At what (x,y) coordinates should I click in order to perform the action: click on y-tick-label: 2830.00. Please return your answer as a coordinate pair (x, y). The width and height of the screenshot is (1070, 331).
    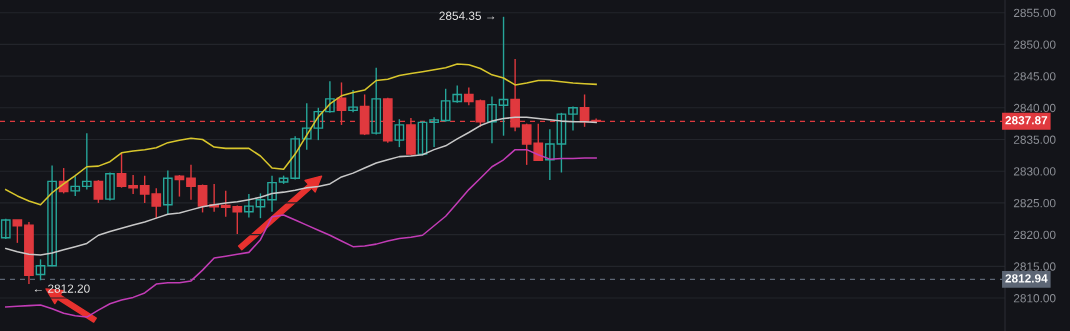
    Looking at the image, I should click on (1034, 171).